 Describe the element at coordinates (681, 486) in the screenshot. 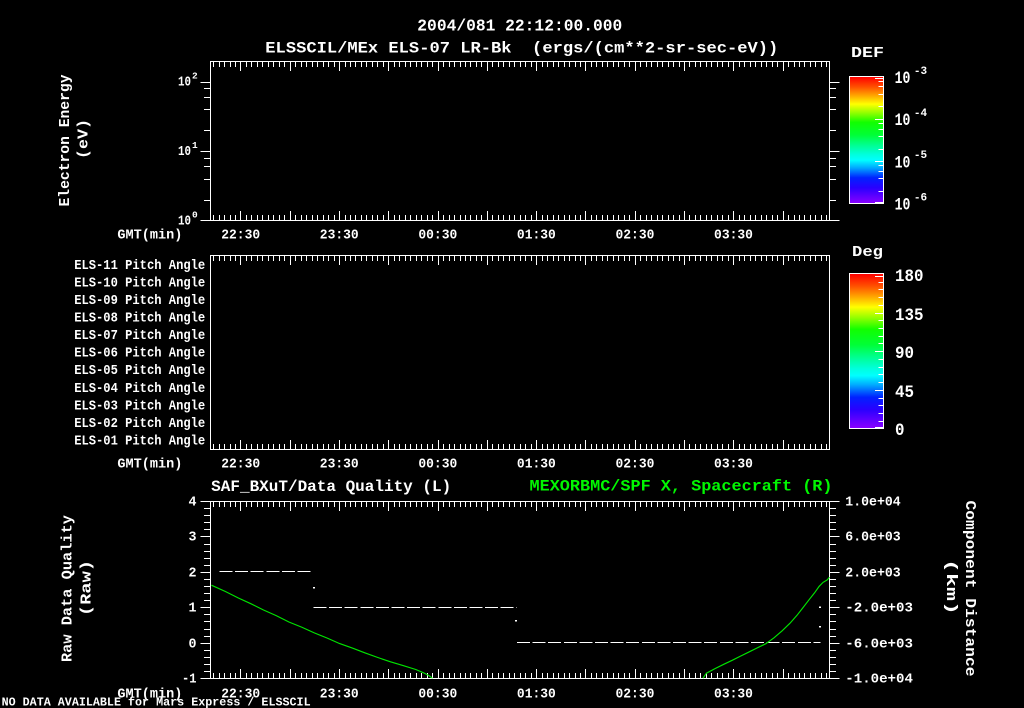

I see `svg-text: MEXORBMC/SPF X, Spacecraft (R)` at that location.